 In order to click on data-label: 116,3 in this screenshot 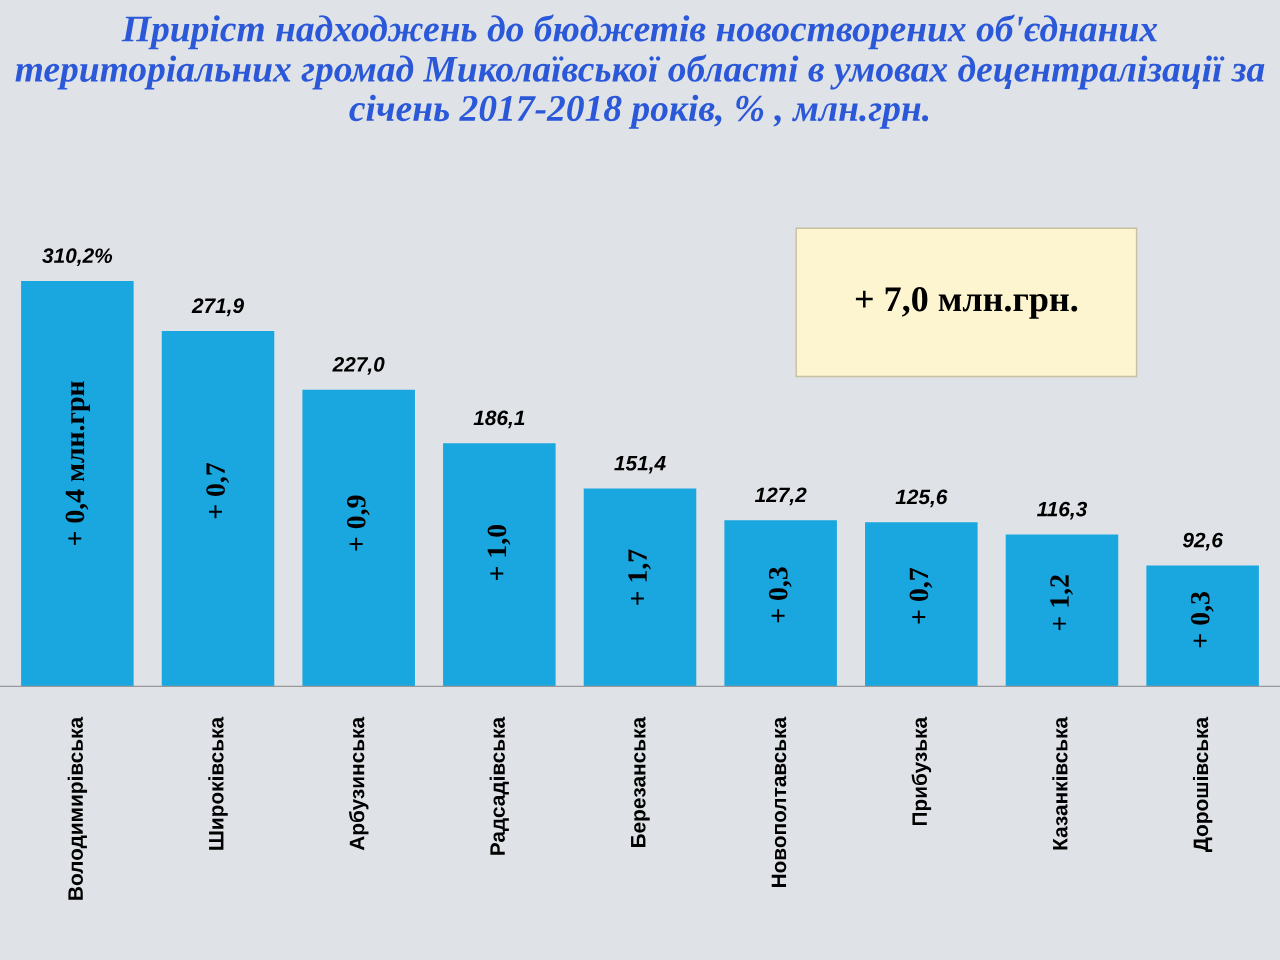, I will do `click(1062, 510)`.